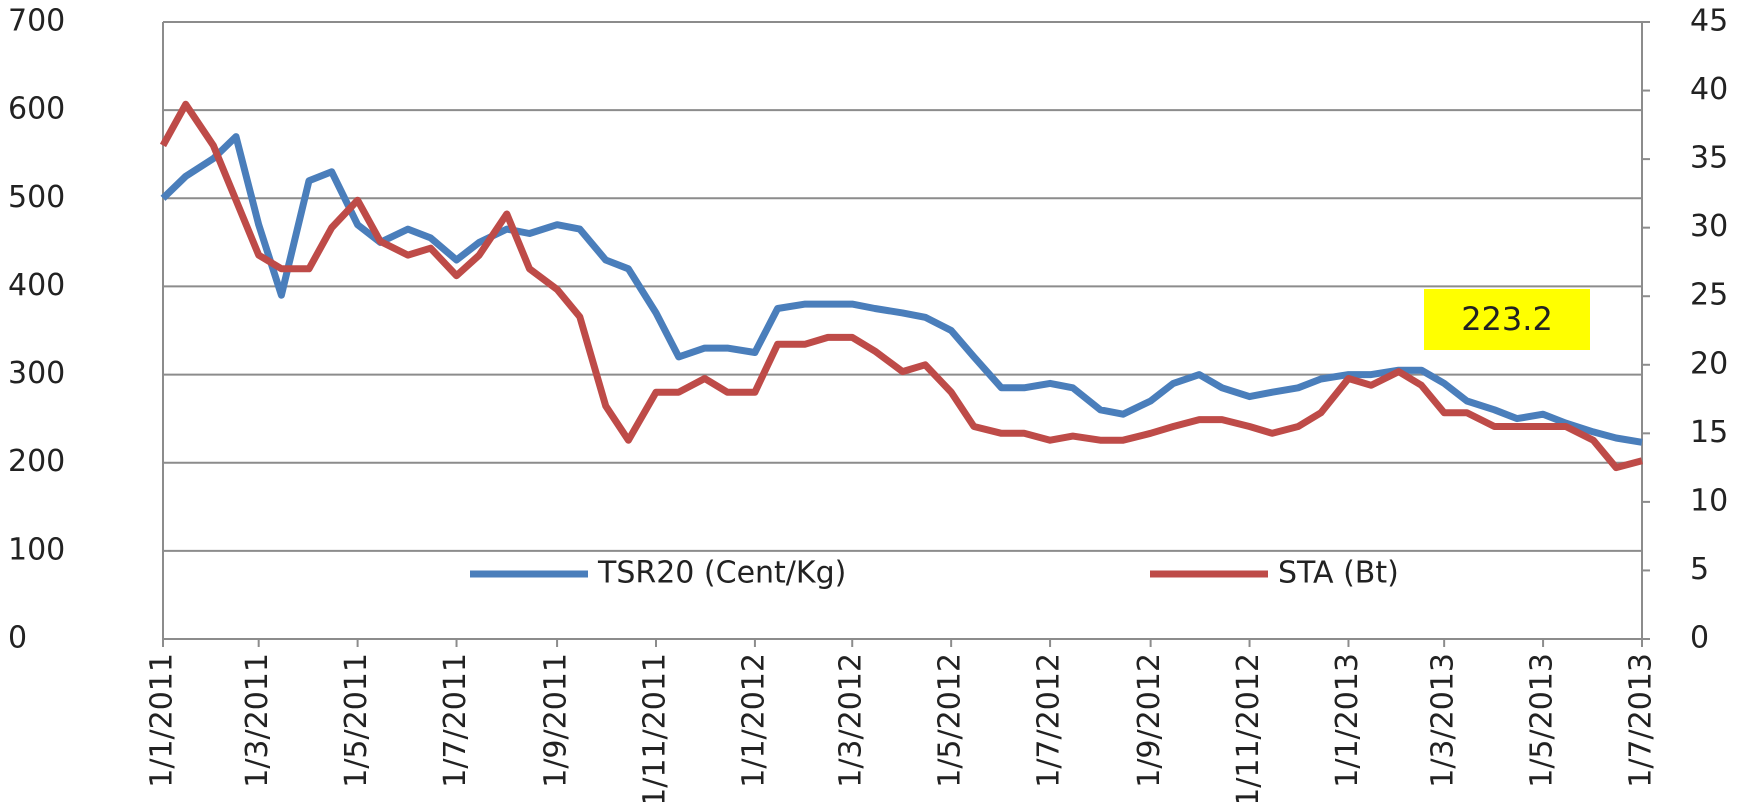  I want to click on y2-tick-label: 35, so click(1709, 158).